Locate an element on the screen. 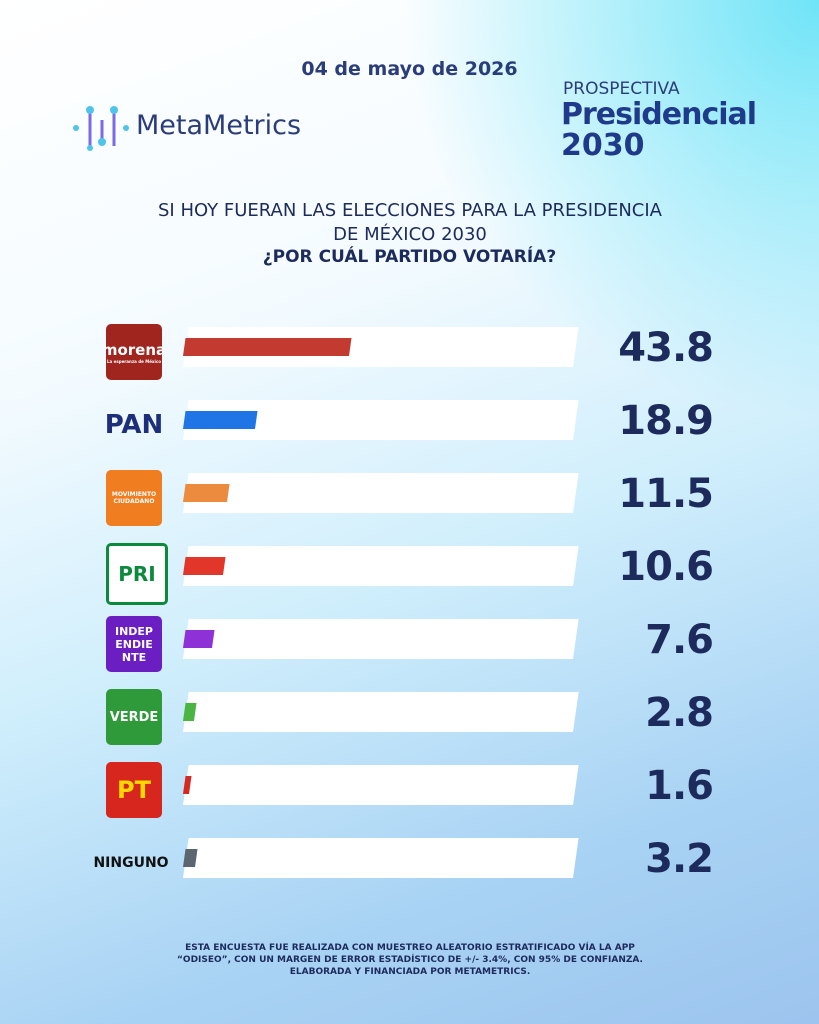 The height and width of the screenshot is (1024, 819). category-label: INDEPENDIENTE is located at coordinates (133, 644).